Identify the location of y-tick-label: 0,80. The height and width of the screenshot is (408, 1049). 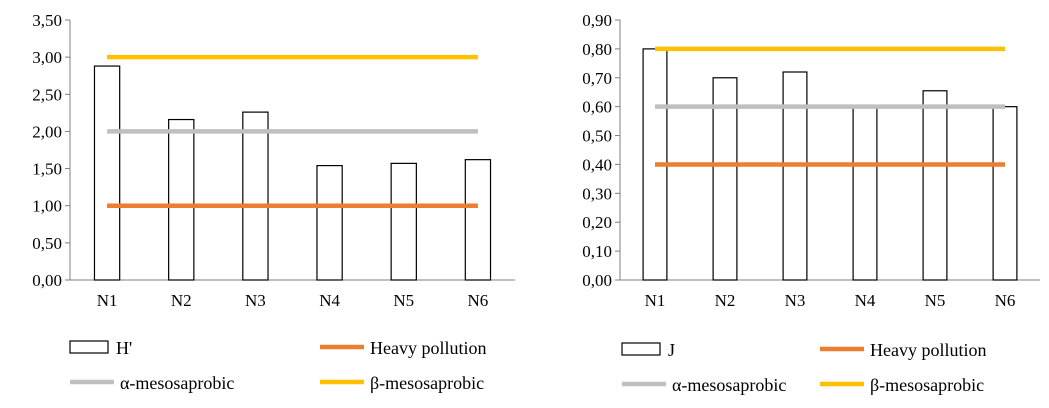
(597, 49).